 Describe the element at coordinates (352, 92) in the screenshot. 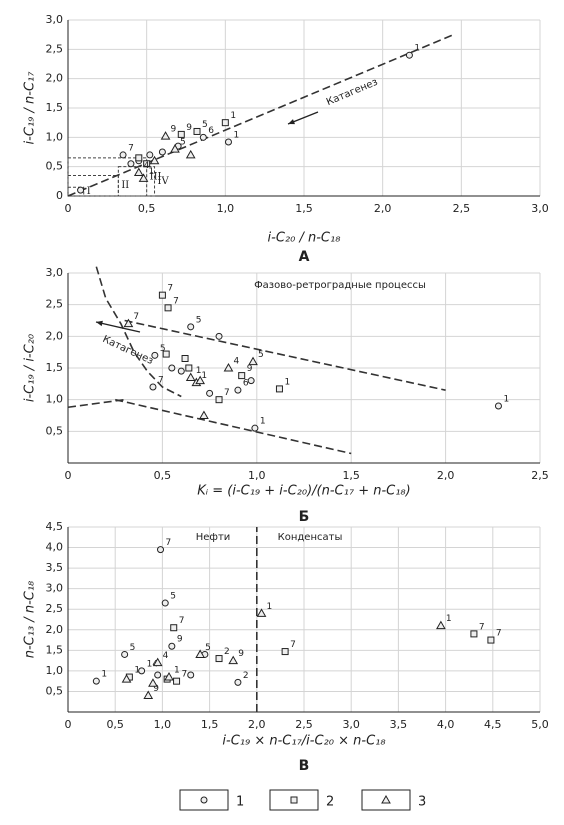

I see `annotation: Катагенез` at that location.